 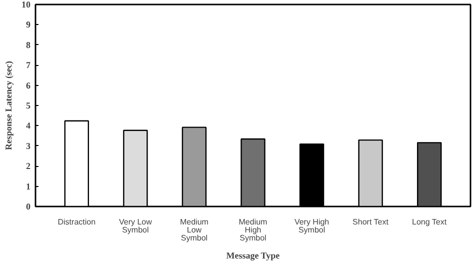 I want to click on y-axis-title: Response Latency (sec), so click(x=9, y=105).